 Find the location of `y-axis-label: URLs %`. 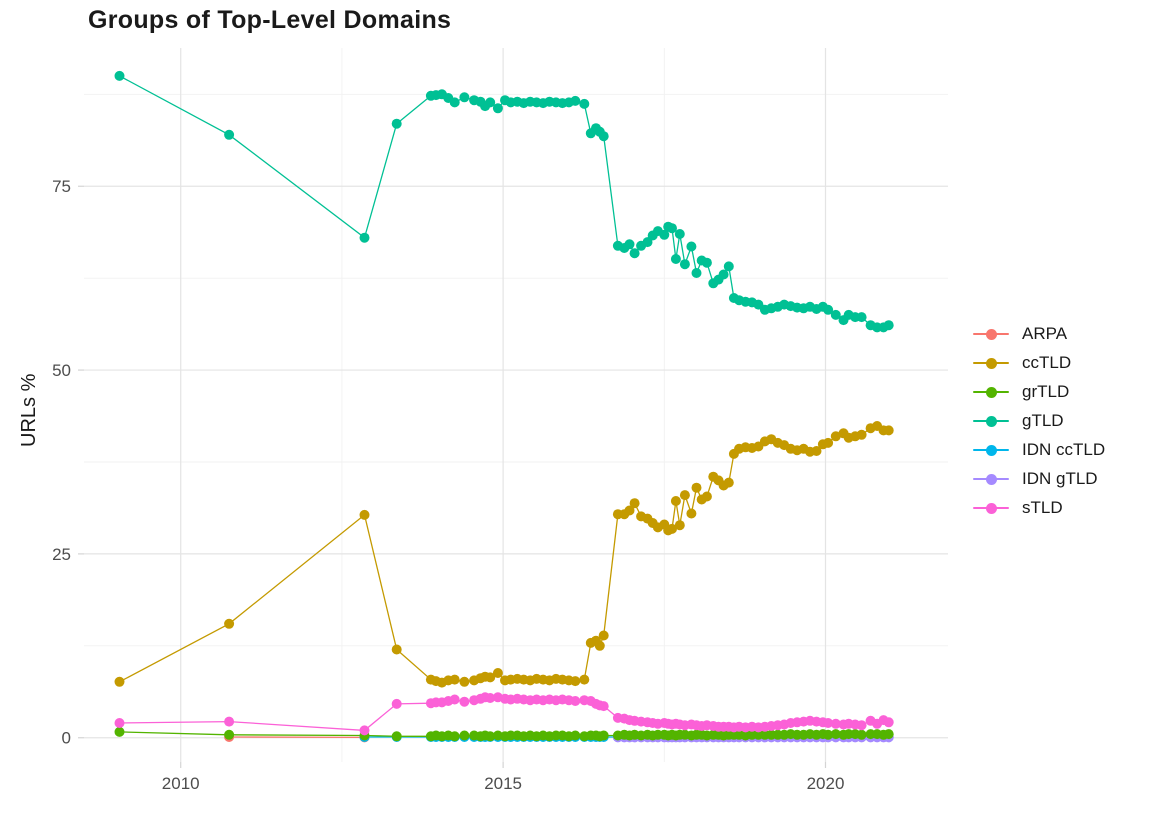

y-axis-label: URLs % is located at coordinates (29, 410).